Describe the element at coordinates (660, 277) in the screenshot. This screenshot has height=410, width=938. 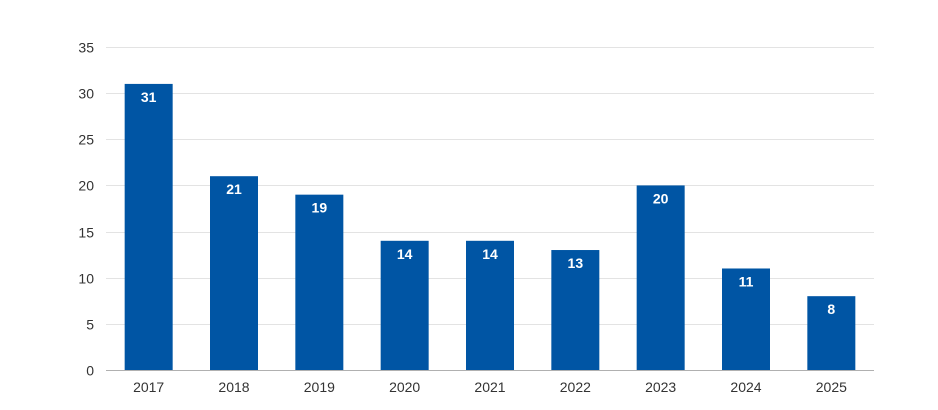
I see `bar-2023` at that location.